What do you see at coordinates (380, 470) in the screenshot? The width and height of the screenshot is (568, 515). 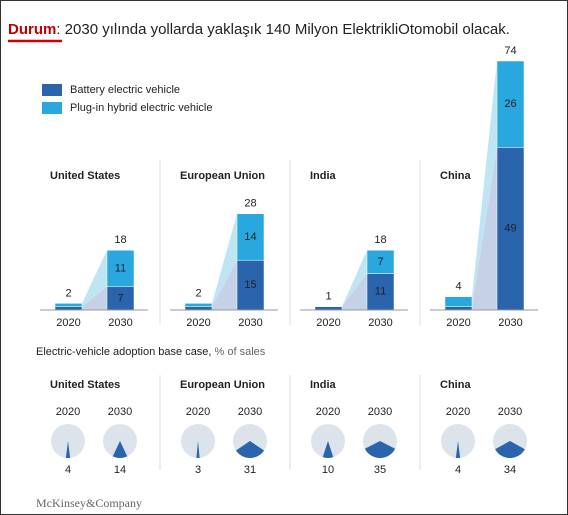 I see `pie-value: 35` at bounding box center [380, 470].